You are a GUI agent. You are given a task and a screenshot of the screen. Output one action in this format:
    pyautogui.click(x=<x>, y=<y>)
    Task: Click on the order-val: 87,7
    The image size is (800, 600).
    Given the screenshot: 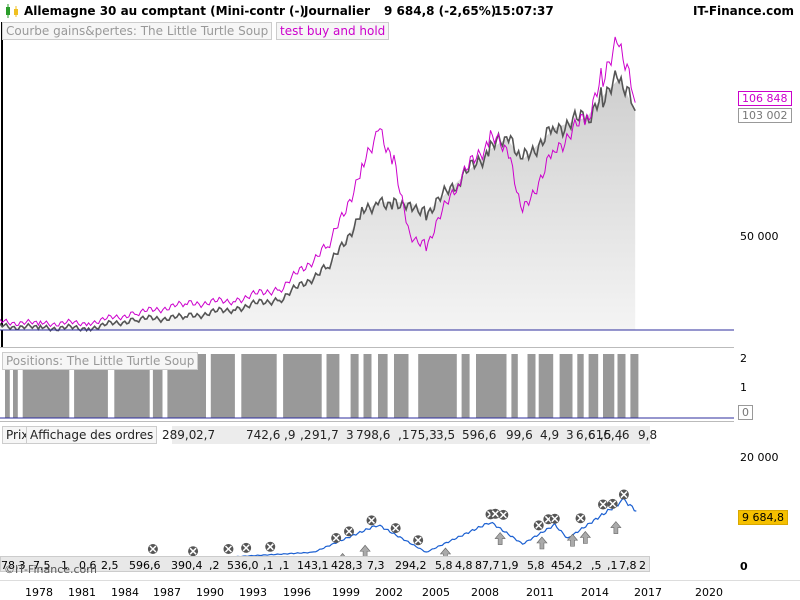 What is the action you would take?
    pyautogui.click(x=487, y=565)
    